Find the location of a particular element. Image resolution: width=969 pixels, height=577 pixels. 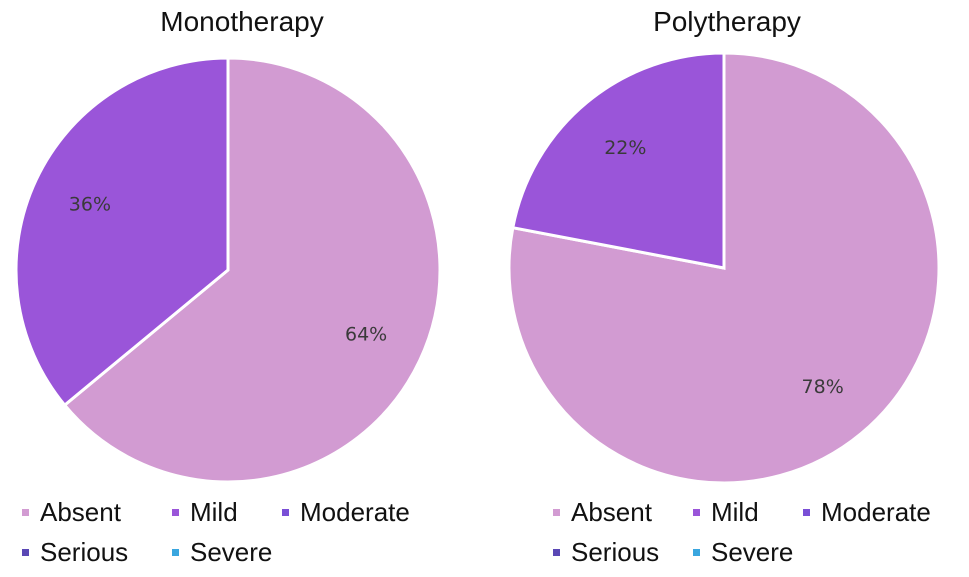

slice-label-mild: 22% is located at coordinates (625, 148).